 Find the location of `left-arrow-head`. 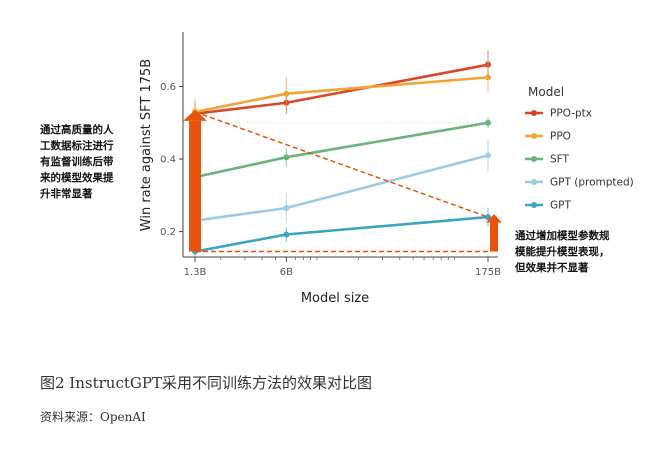

left-arrow-head is located at coordinates (195, 115).